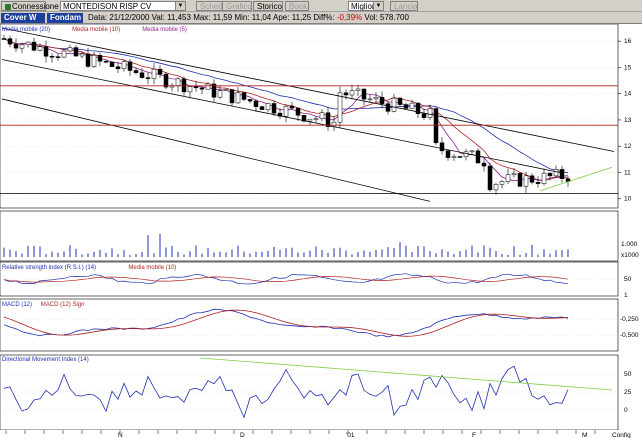 The image size is (642, 438). I want to click on diff-label: Diff%:, so click(324, 17).